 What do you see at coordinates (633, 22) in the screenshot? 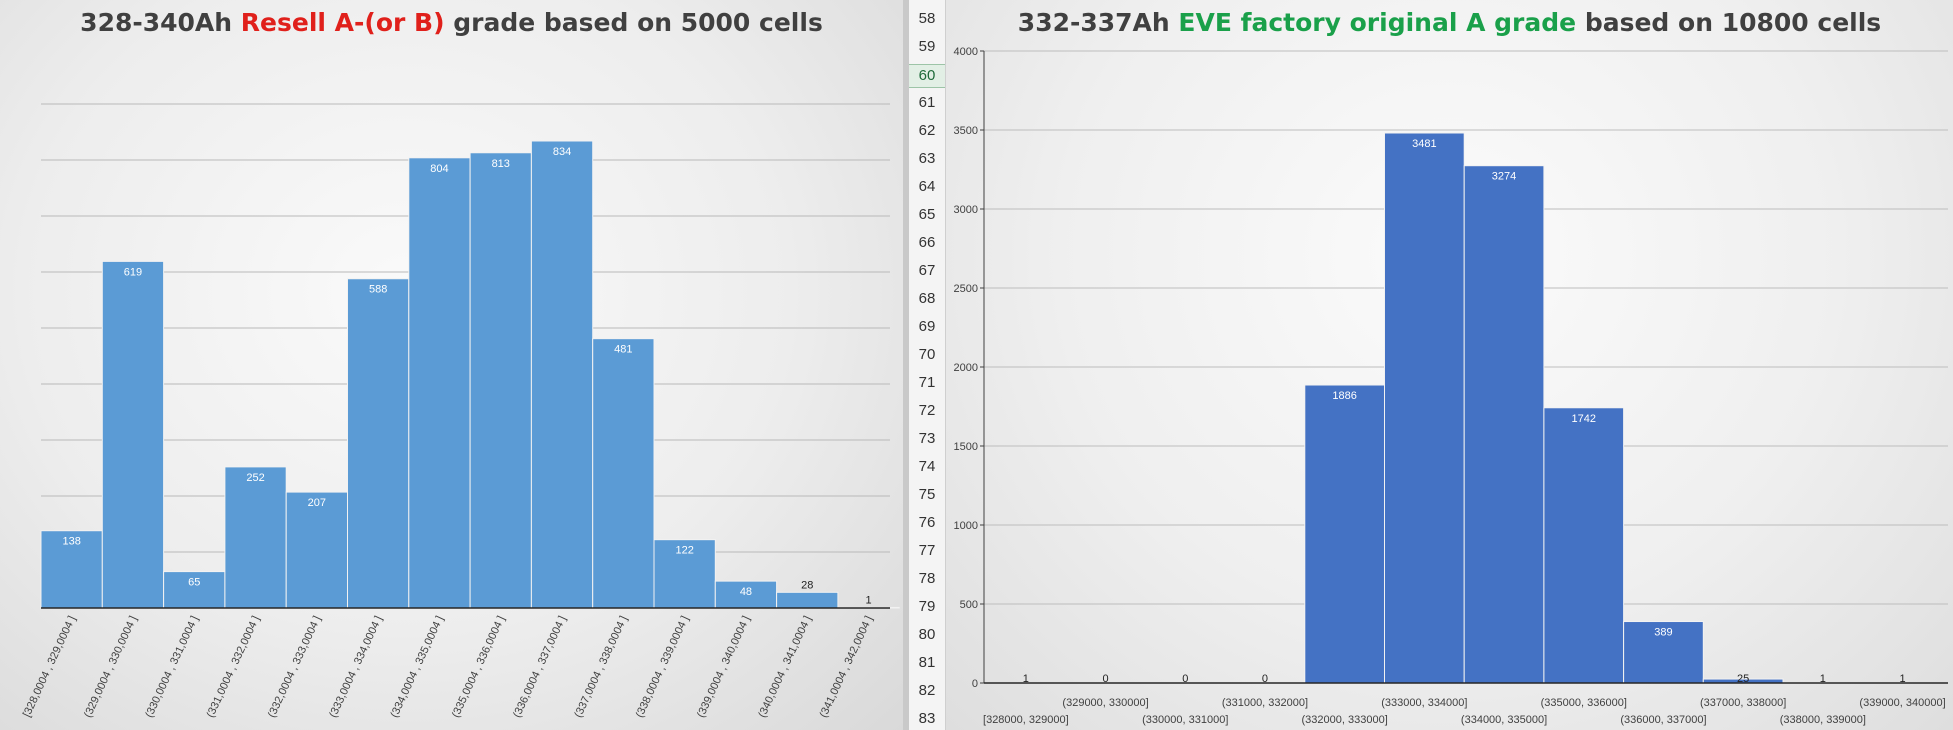
I see `left-title-part3: grade based on 5000 cells` at bounding box center [633, 22].